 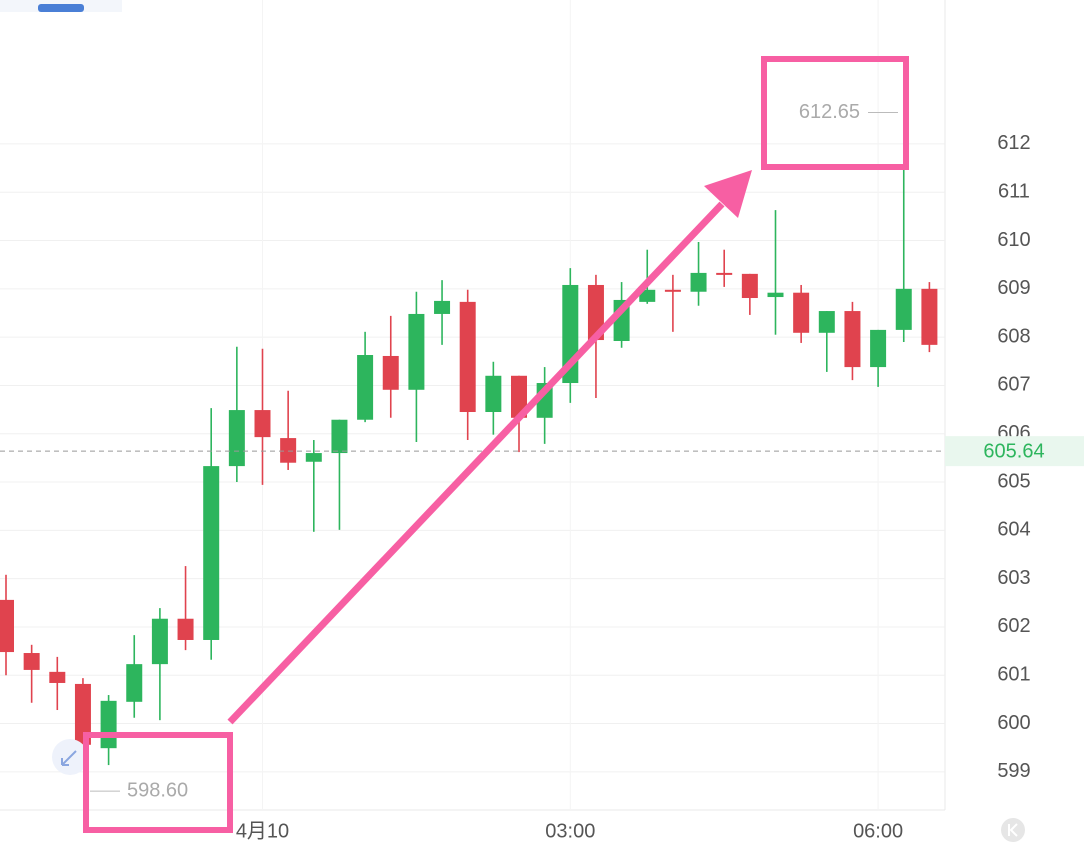 I want to click on y-tick-label: 607, so click(x=1013, y=385).